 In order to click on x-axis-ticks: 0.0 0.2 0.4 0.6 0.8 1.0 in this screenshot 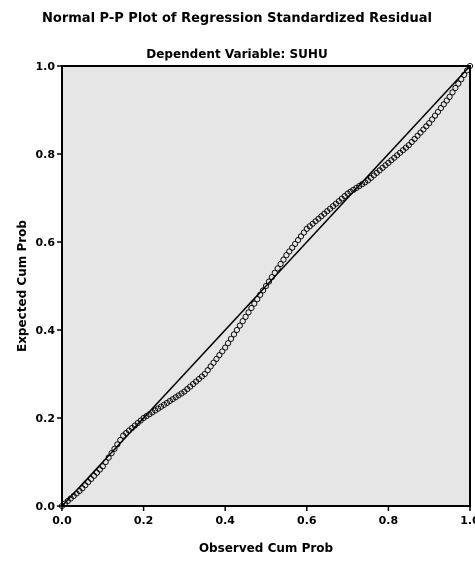, I will do `click(263, 516)`.